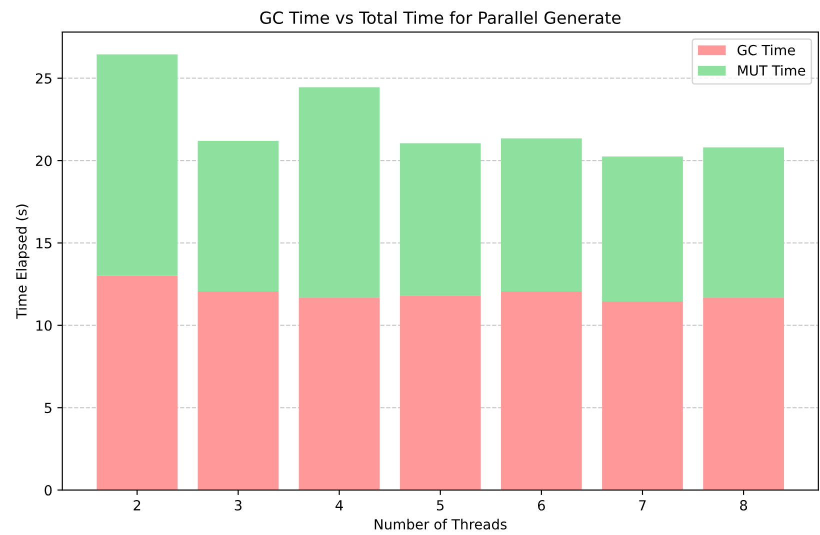  I want to click on x-tick-label: 4, so click(339, 505).